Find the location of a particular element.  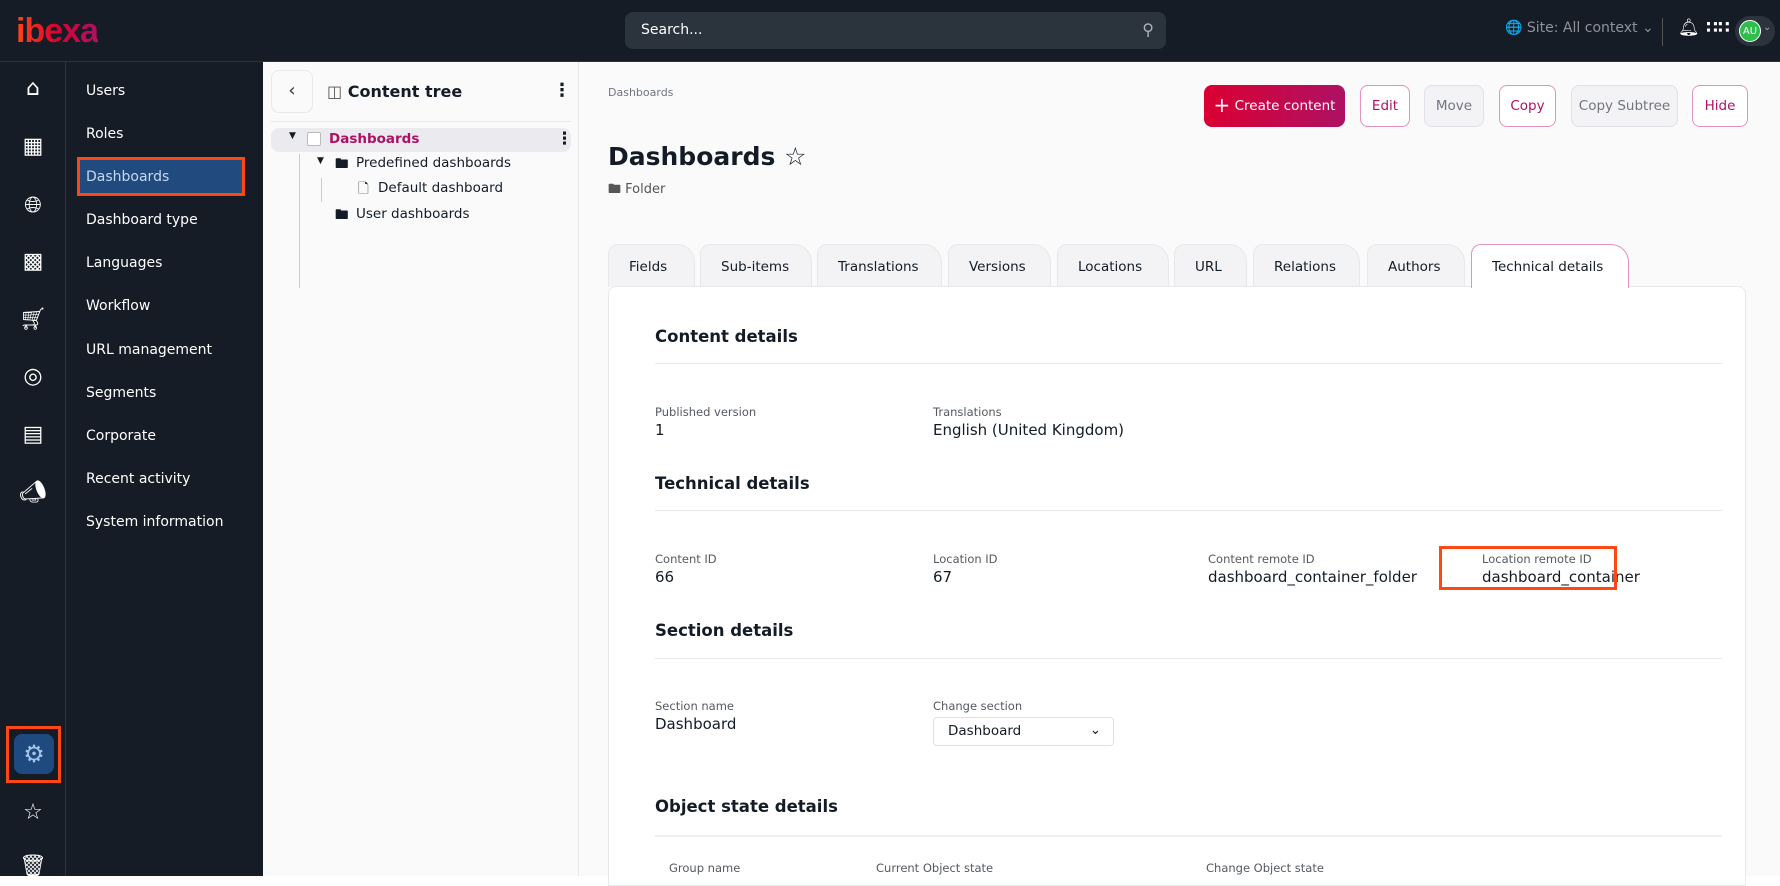

translations-value: English (United Kingdom) is located at coordinates (1029, 430).